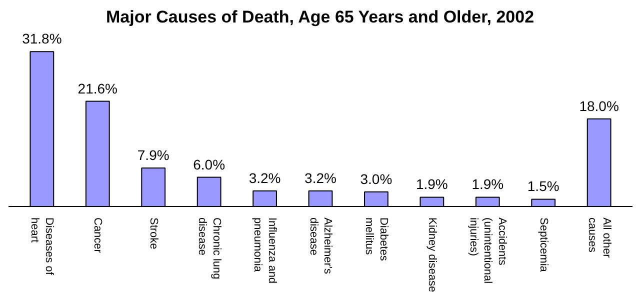 This screenshot has width=642, height=297. I want to click on x-tick-label: Cancer, so click(98, 236).